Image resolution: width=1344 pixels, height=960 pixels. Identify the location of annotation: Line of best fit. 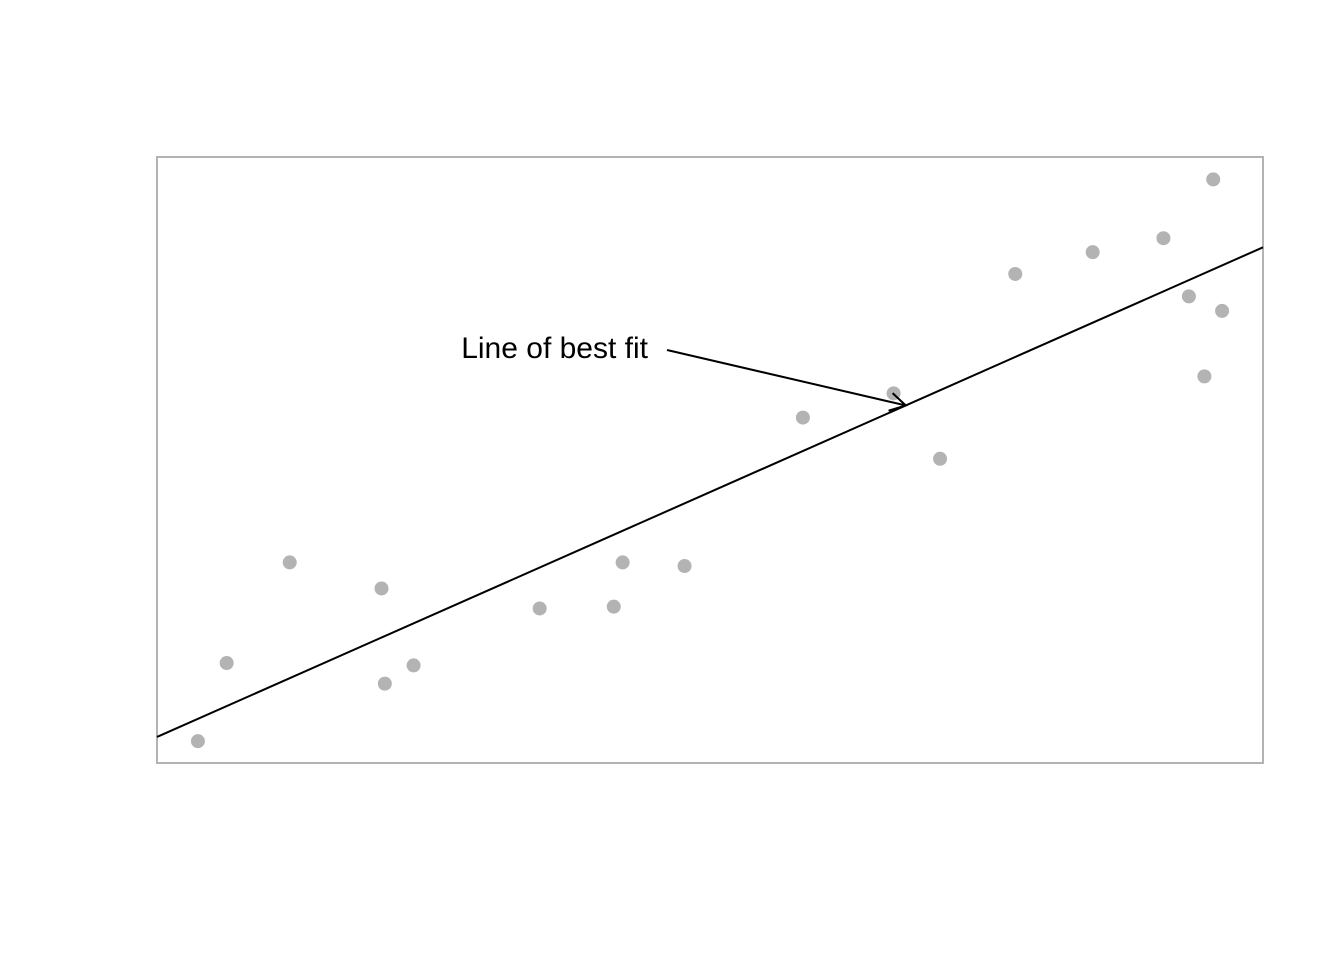
(684, 372).